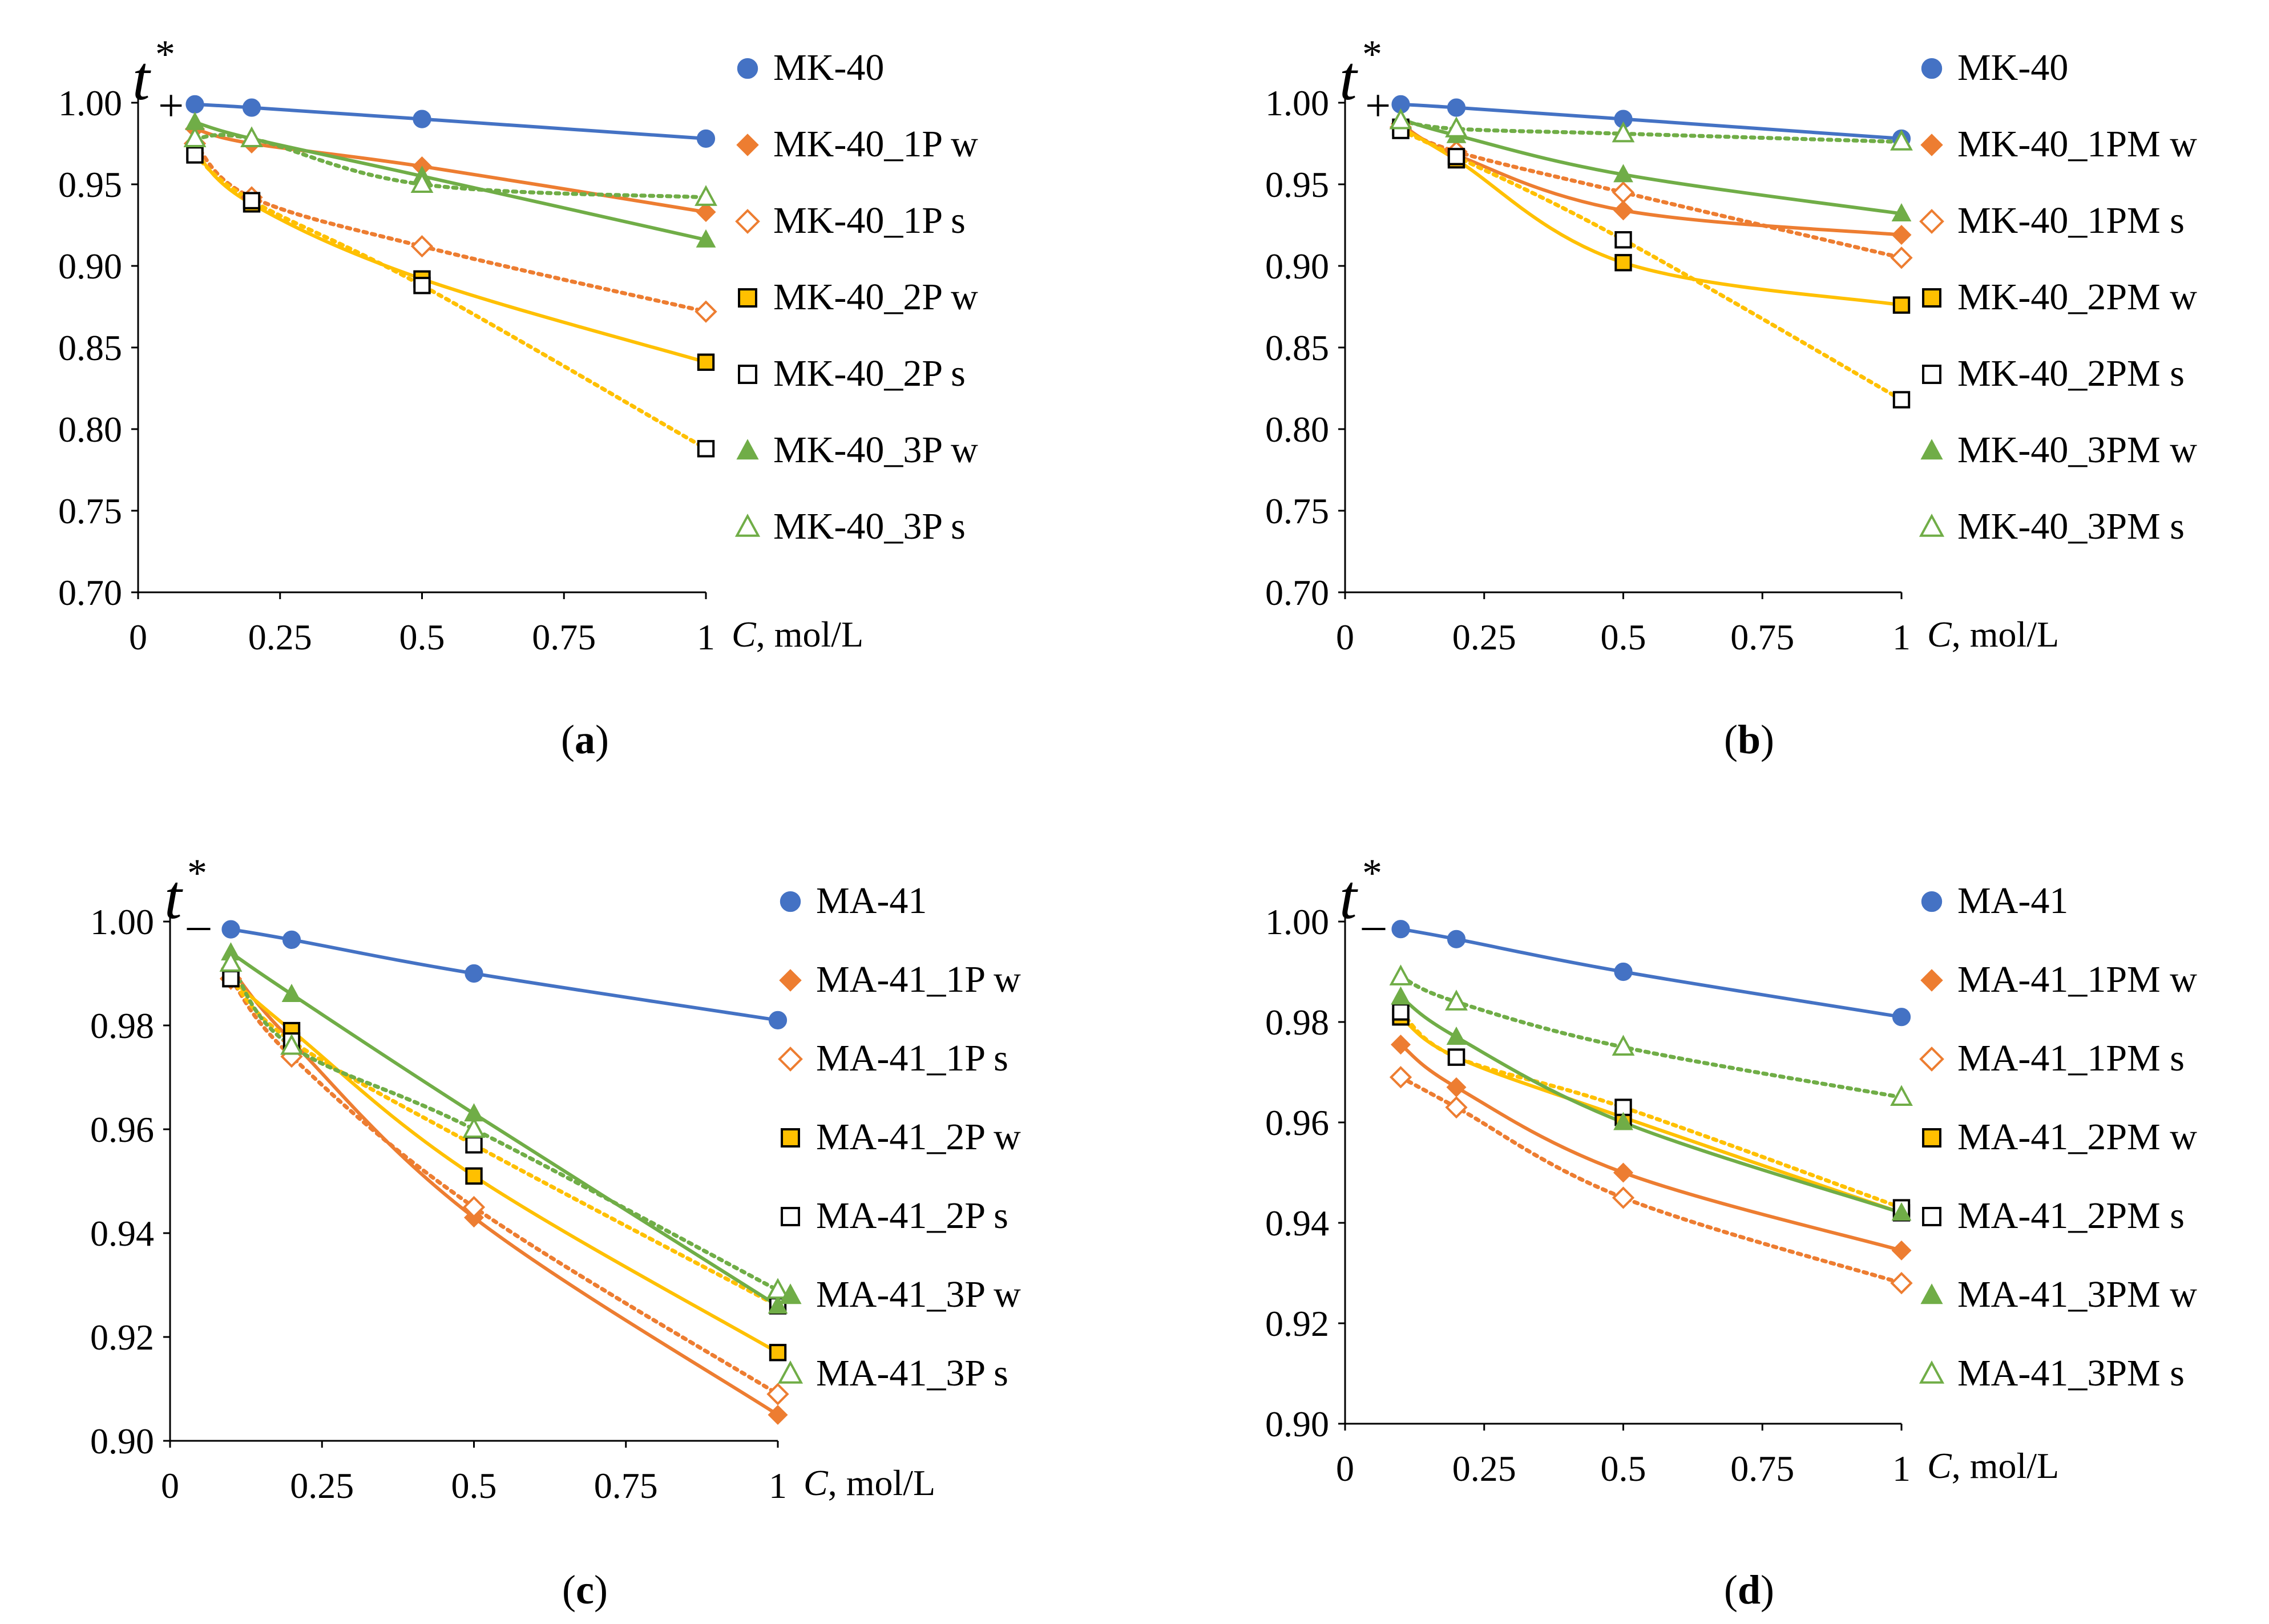 The width and height of the screenshot is (2269, 1624). What do you see at coordinates (1297, 184) in the screenshot?
I see `y-tick-label: 0.95` at bounding box center [1297, 184].